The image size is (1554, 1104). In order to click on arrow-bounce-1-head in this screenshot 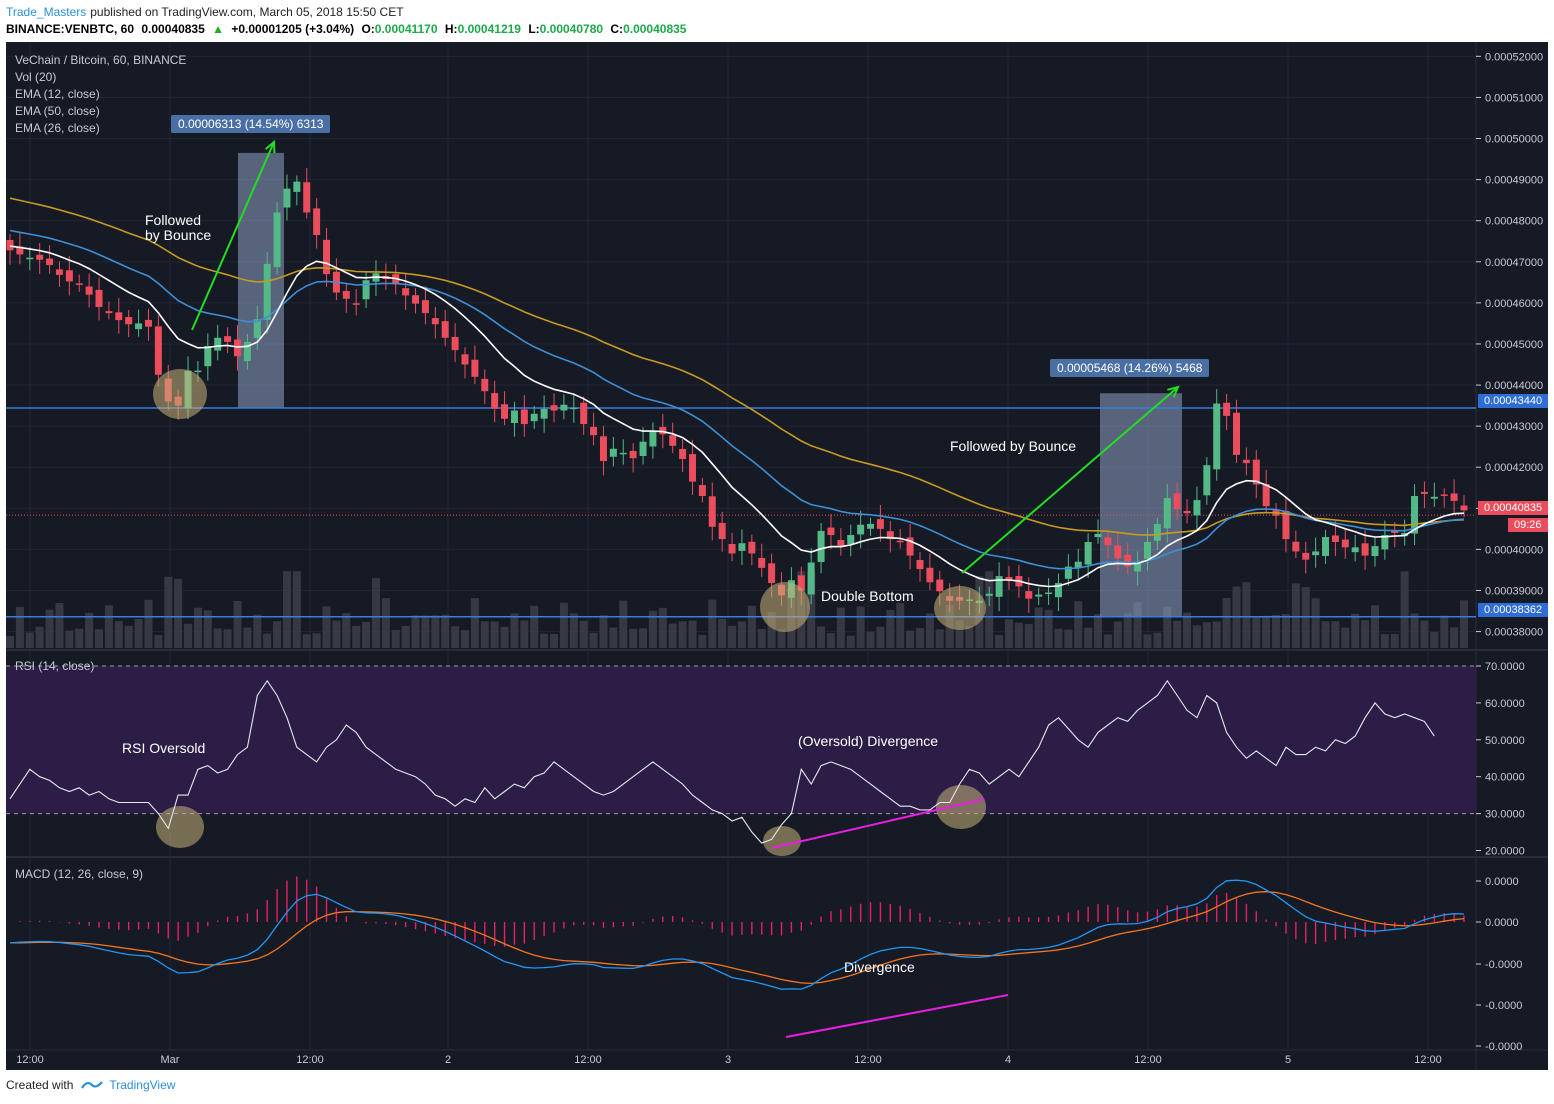, I will do `click(270, 146)`.